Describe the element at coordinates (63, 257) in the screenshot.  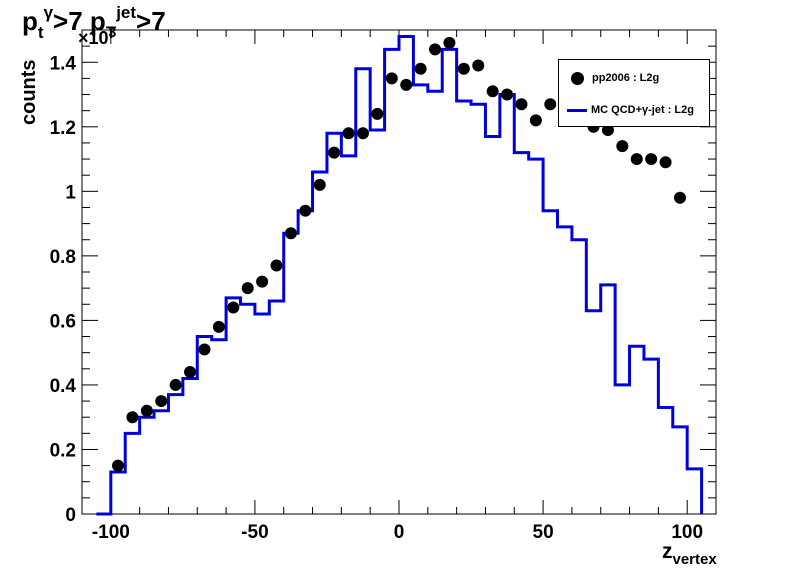
I see `y-tick-label: 0.8` at that location.